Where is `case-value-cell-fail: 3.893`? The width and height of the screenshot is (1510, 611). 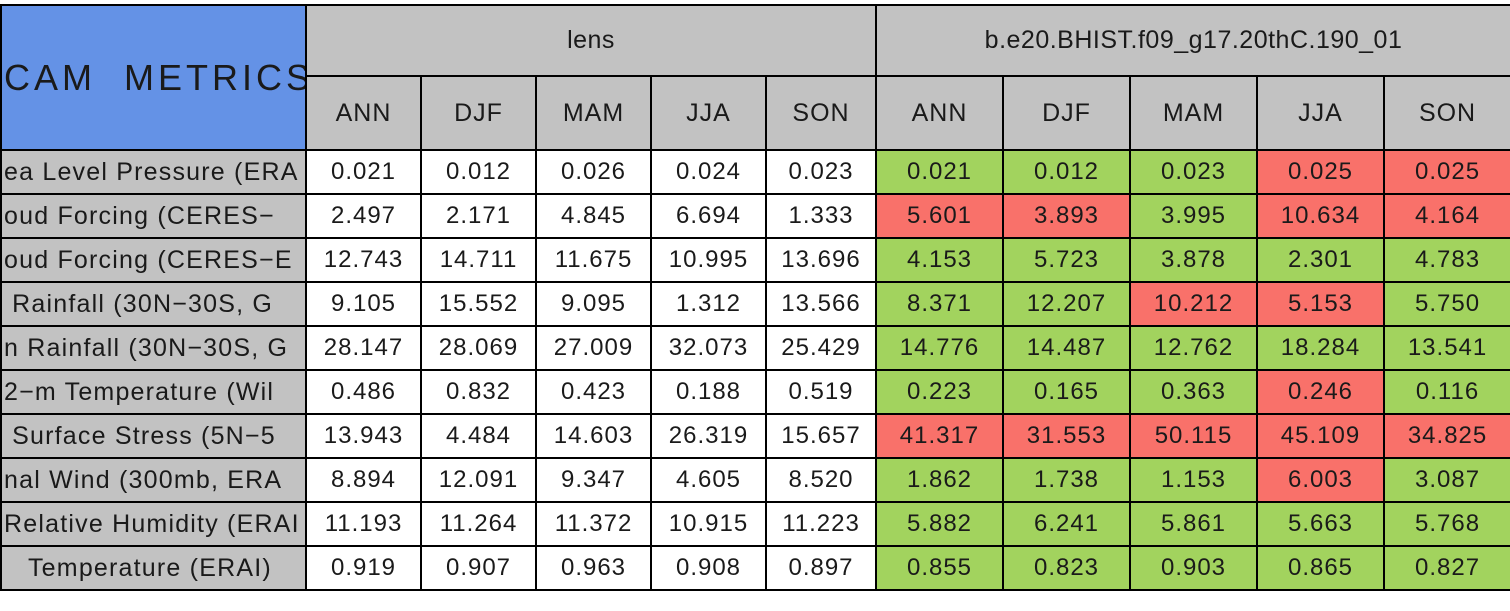
case-value-cell-fail: 3.893 is located at coordinates (1066, 216).